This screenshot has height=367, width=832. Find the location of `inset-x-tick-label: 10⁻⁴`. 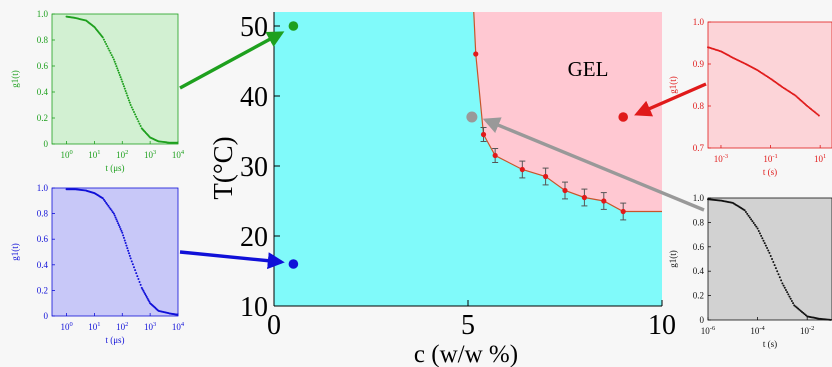

inset-x-tick-label: 10⁻⁴ is located at coordinates (757, 330).